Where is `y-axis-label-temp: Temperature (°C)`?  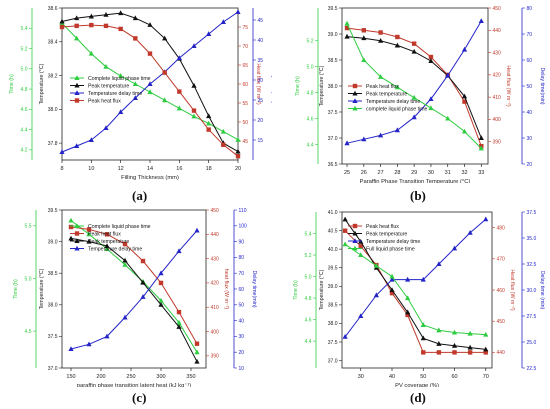
y-axis-label-temp: Temperature (°C) is located at coordinates (42, 83).